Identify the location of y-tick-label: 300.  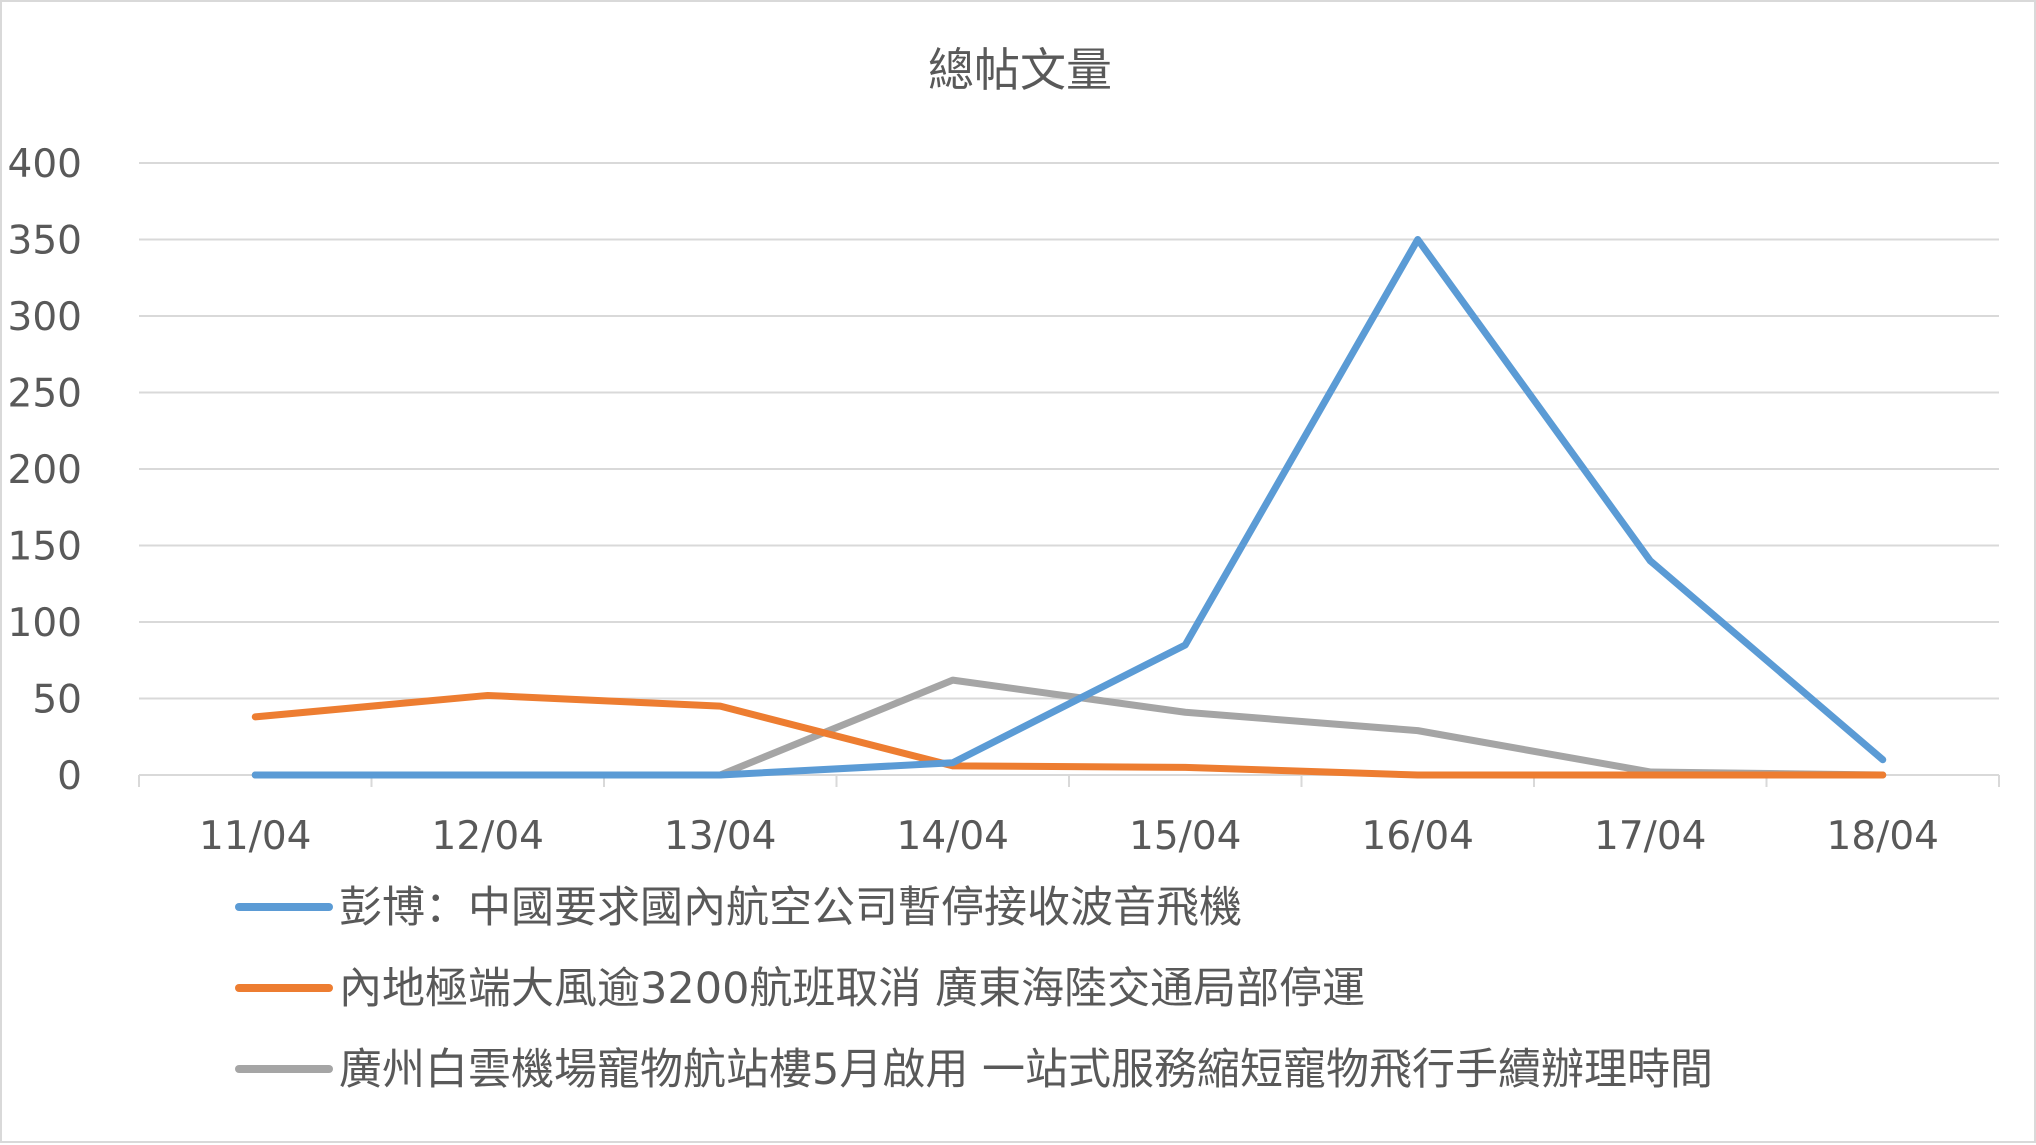
(45, 317).